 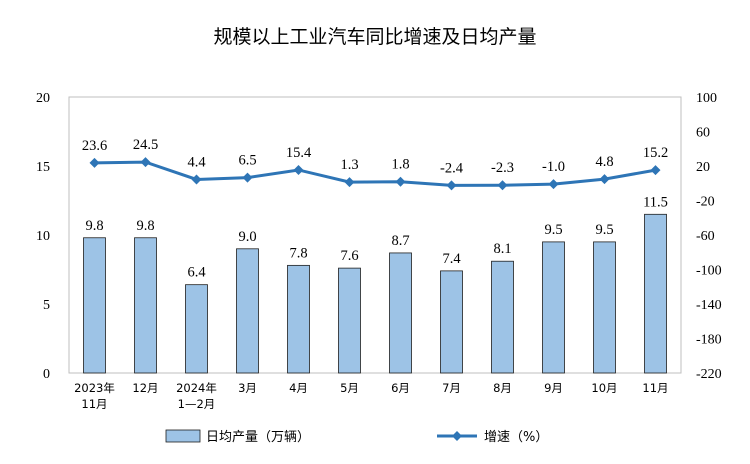 What do you see at coordinates (655, 153) in the screenshot?
I see `growth-value-label: 15.2` at bounding box center [655, 153].